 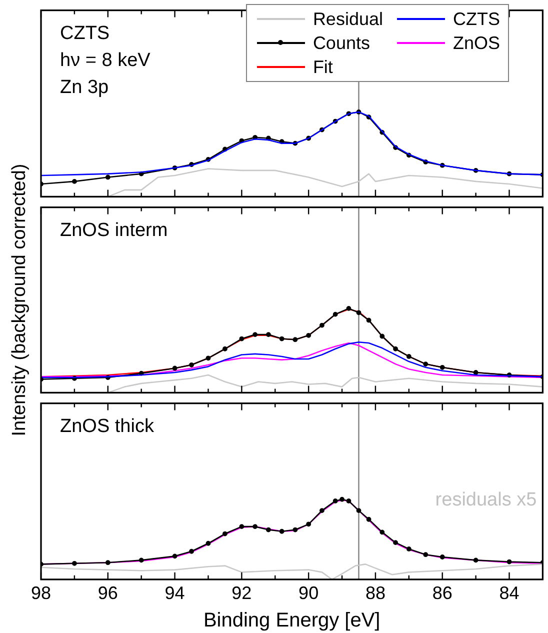 I want to click on legend-label: Residual, so click(x=347, y=19).